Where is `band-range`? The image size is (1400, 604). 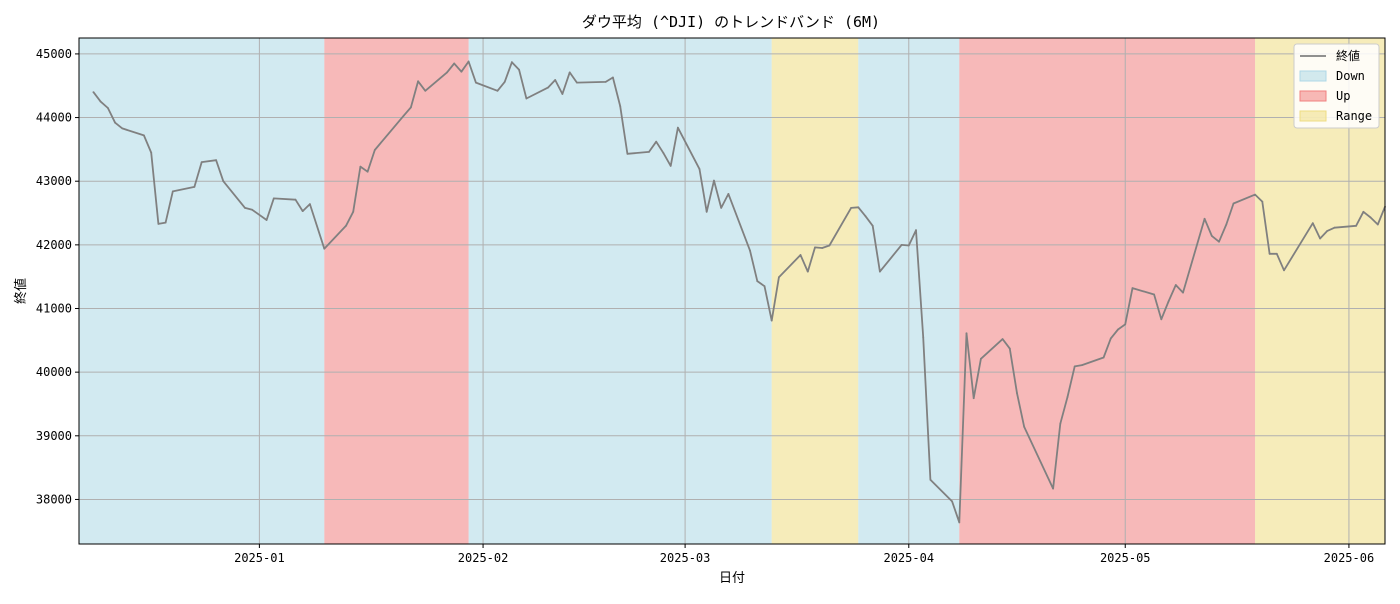
band-range is located at coordinates (815, 291).